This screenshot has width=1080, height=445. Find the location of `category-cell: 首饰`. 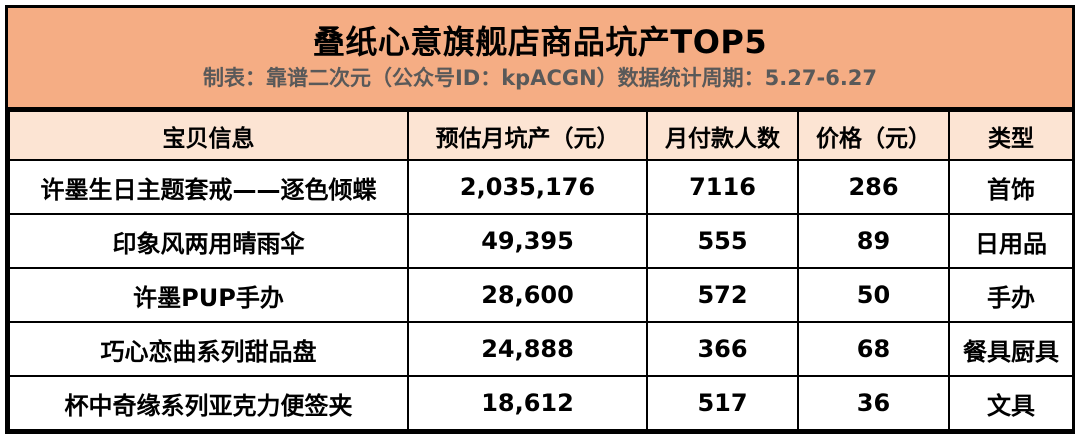

category-cell: 首饰 is located at coordinates (1011, 187).